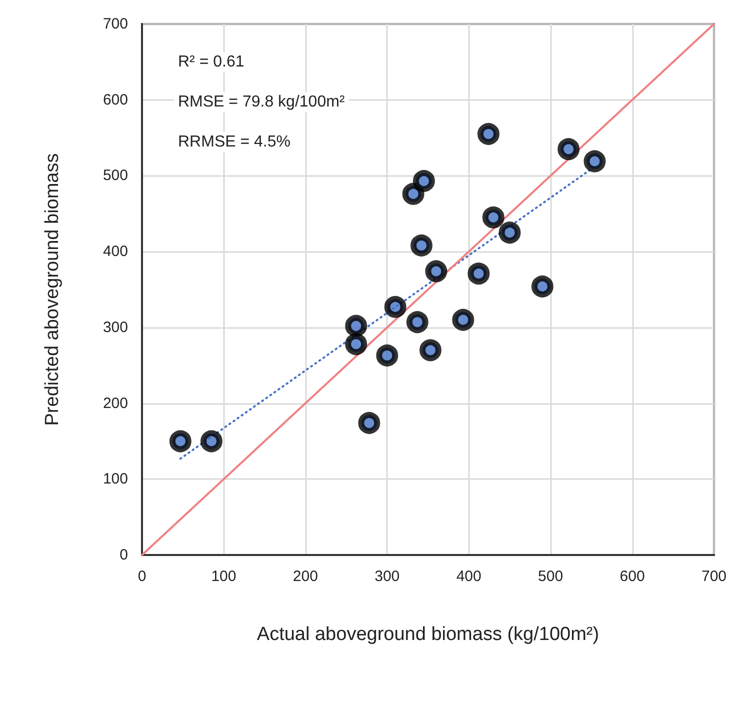  What do you see at coordinates (234, 142) in the screenshot?
I see `annotation: RRMSE = 4.5%` at bounding box center [234, 142].